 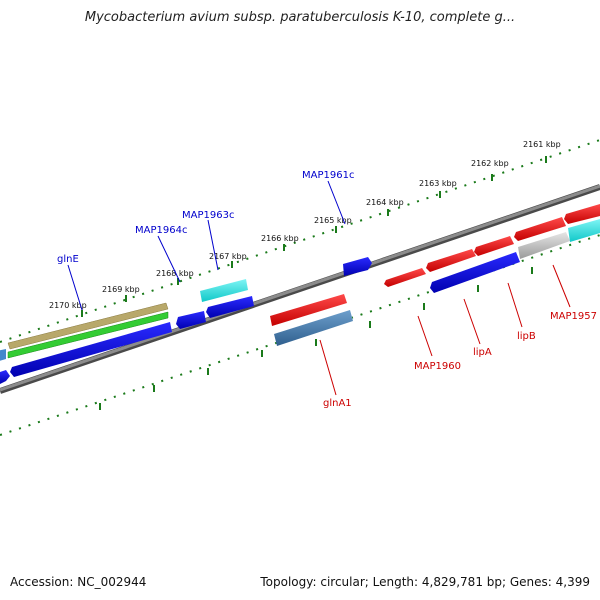 I want to click on tick-label: 2167 kbp, so click(x=228, y=256).